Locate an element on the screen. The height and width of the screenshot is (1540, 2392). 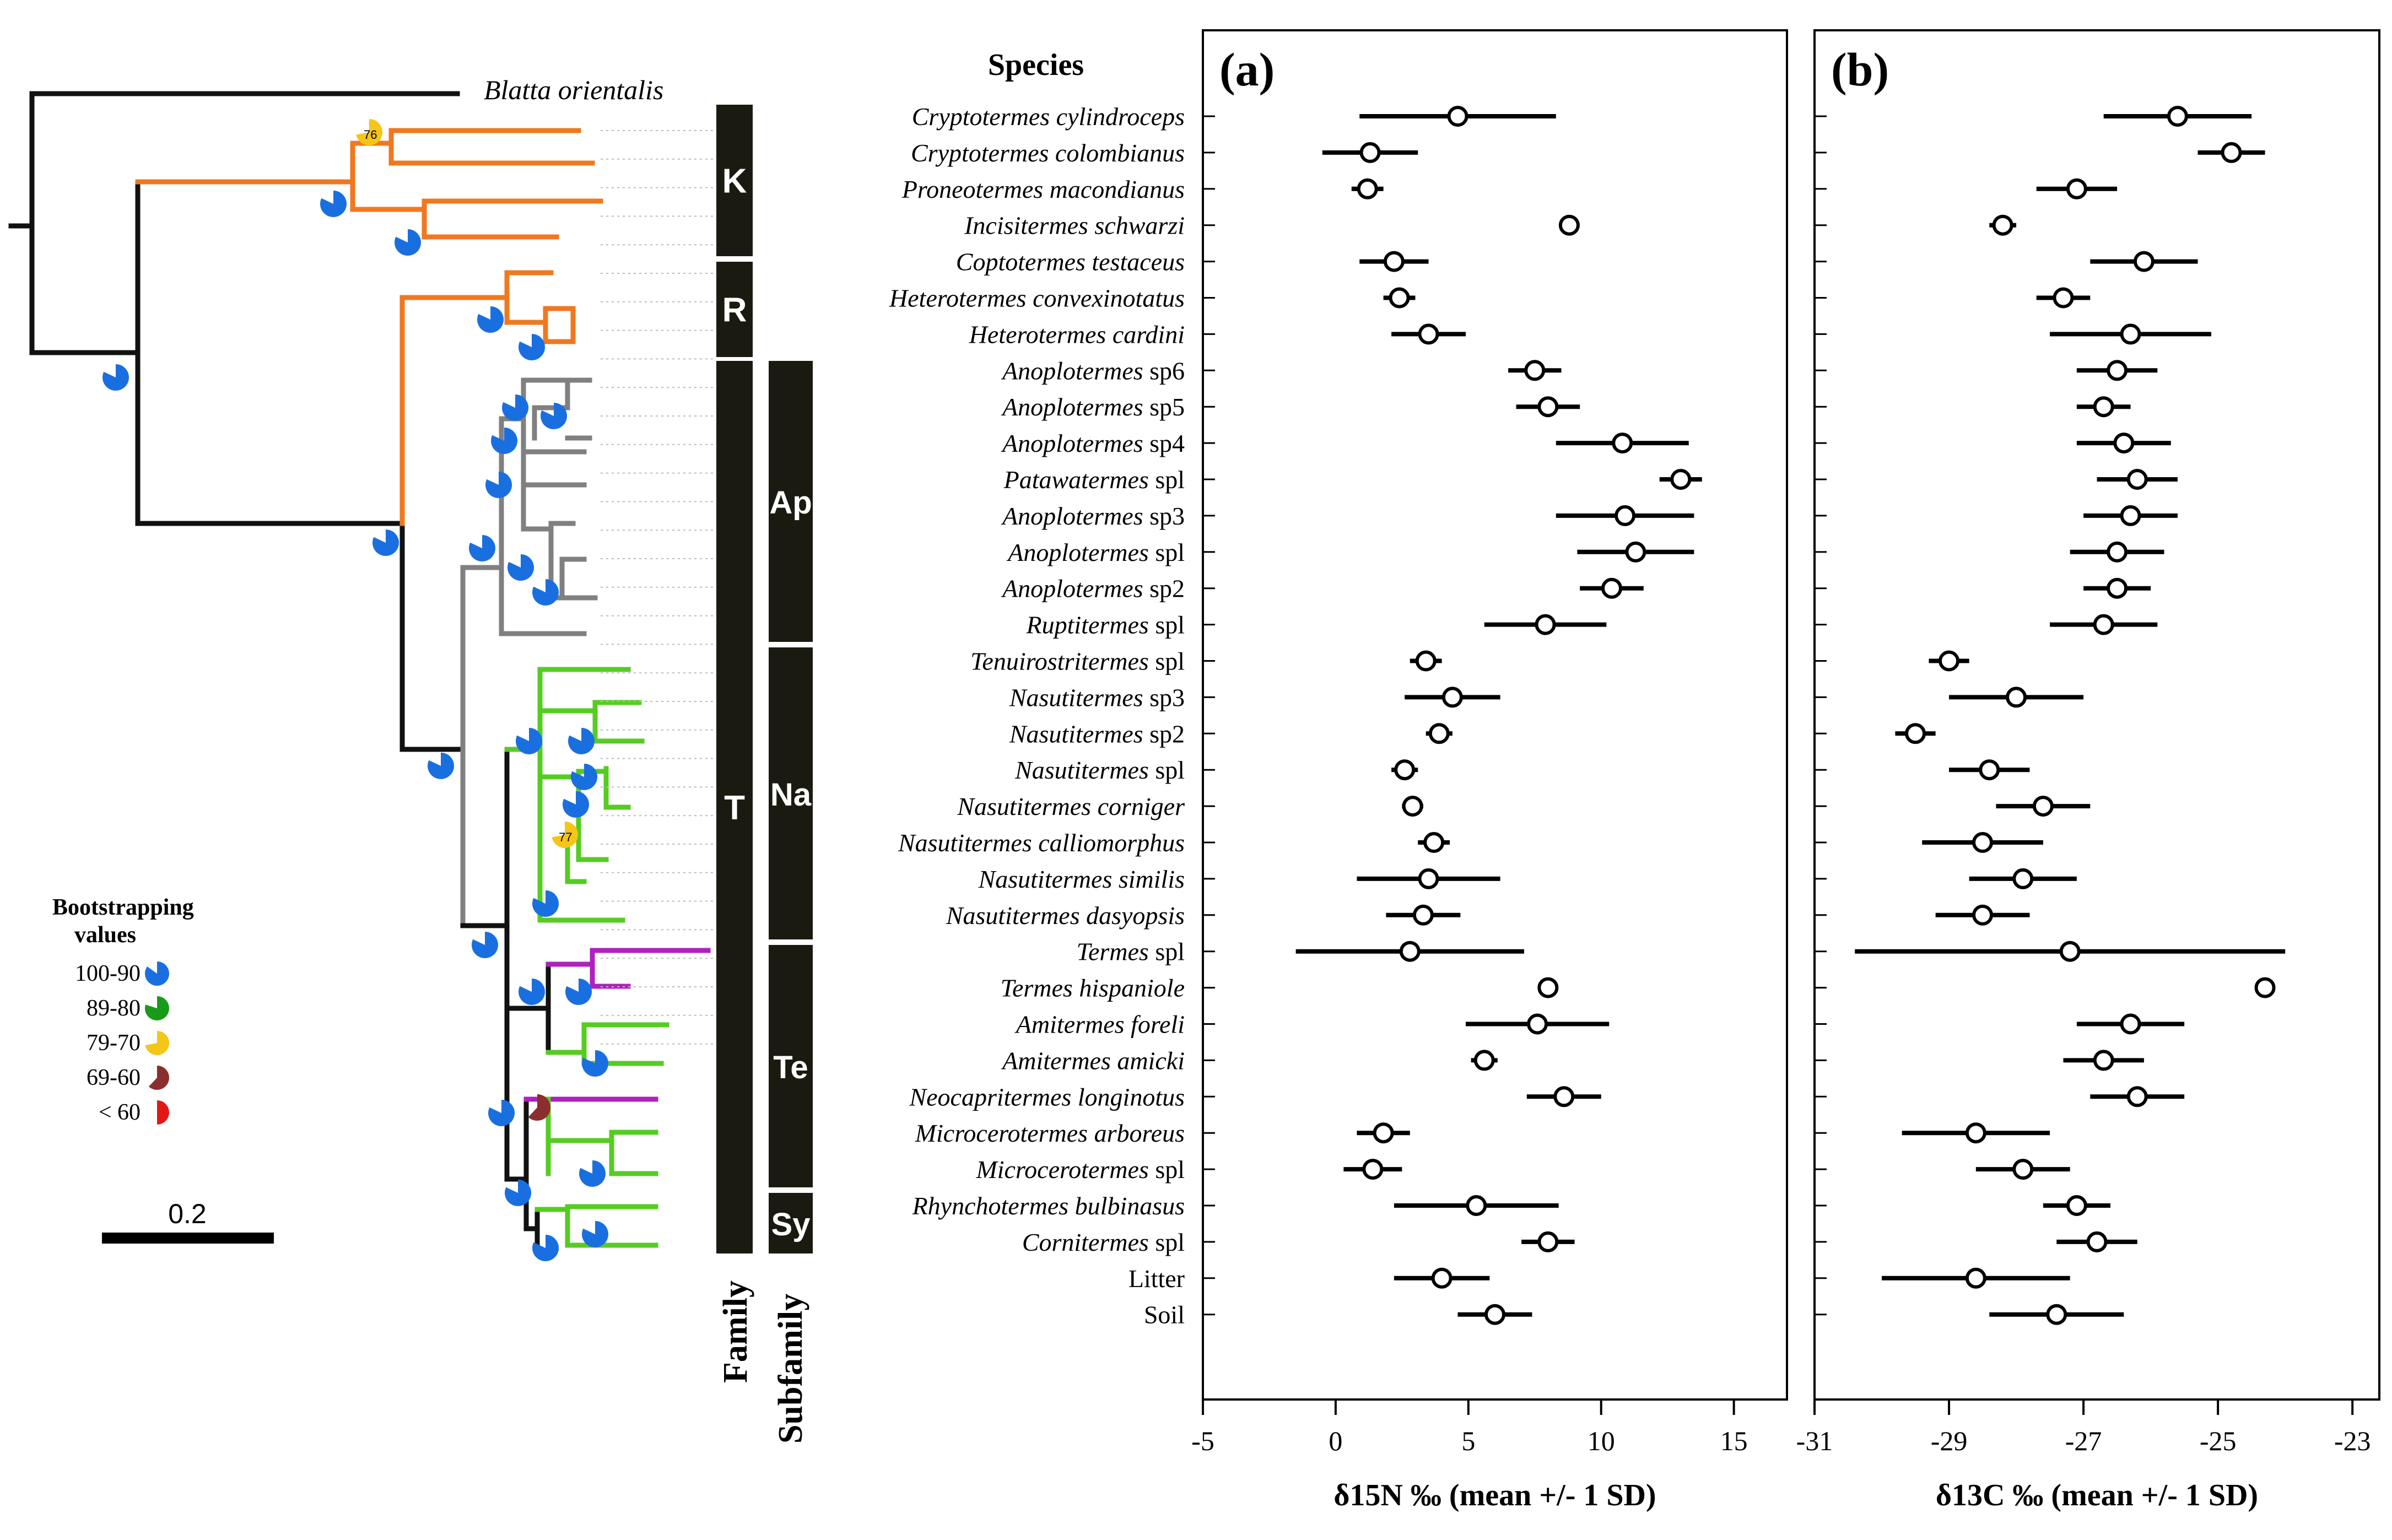
species-label: Cryptotermes colombianus is located at coordinates (1048, 153).